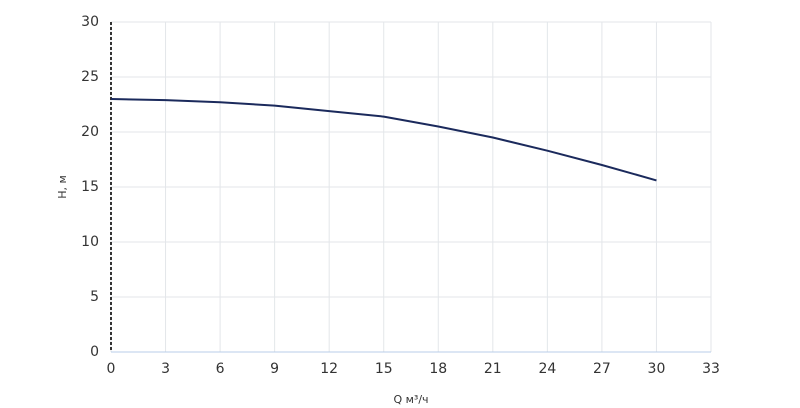  Describe the element at coordinates (493, 369) in the screenshot. I see `x-tick-label: 21` at that location.